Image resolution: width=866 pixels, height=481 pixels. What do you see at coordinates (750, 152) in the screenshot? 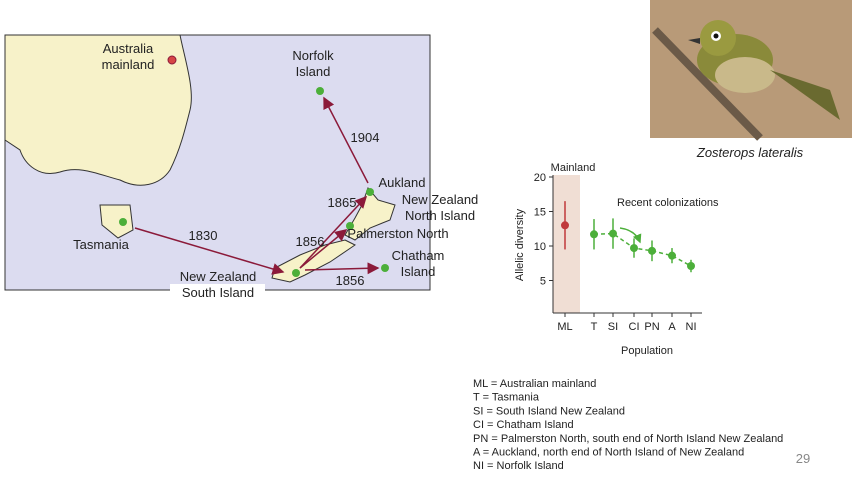
I see `photo-caption: Zosterops lateralis` at bounding box center [750, 152].